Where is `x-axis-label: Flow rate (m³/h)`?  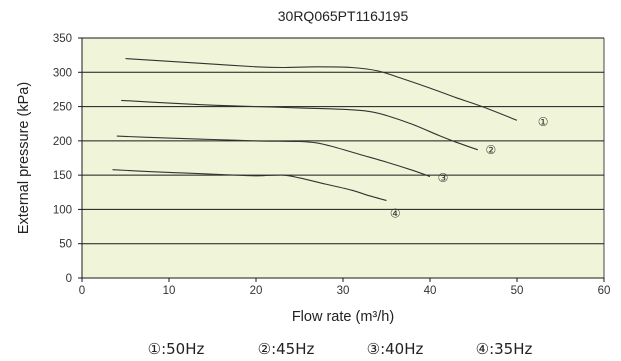
x-axis-label: Flow rate (m³/h) is located at coordinates (343, 317).